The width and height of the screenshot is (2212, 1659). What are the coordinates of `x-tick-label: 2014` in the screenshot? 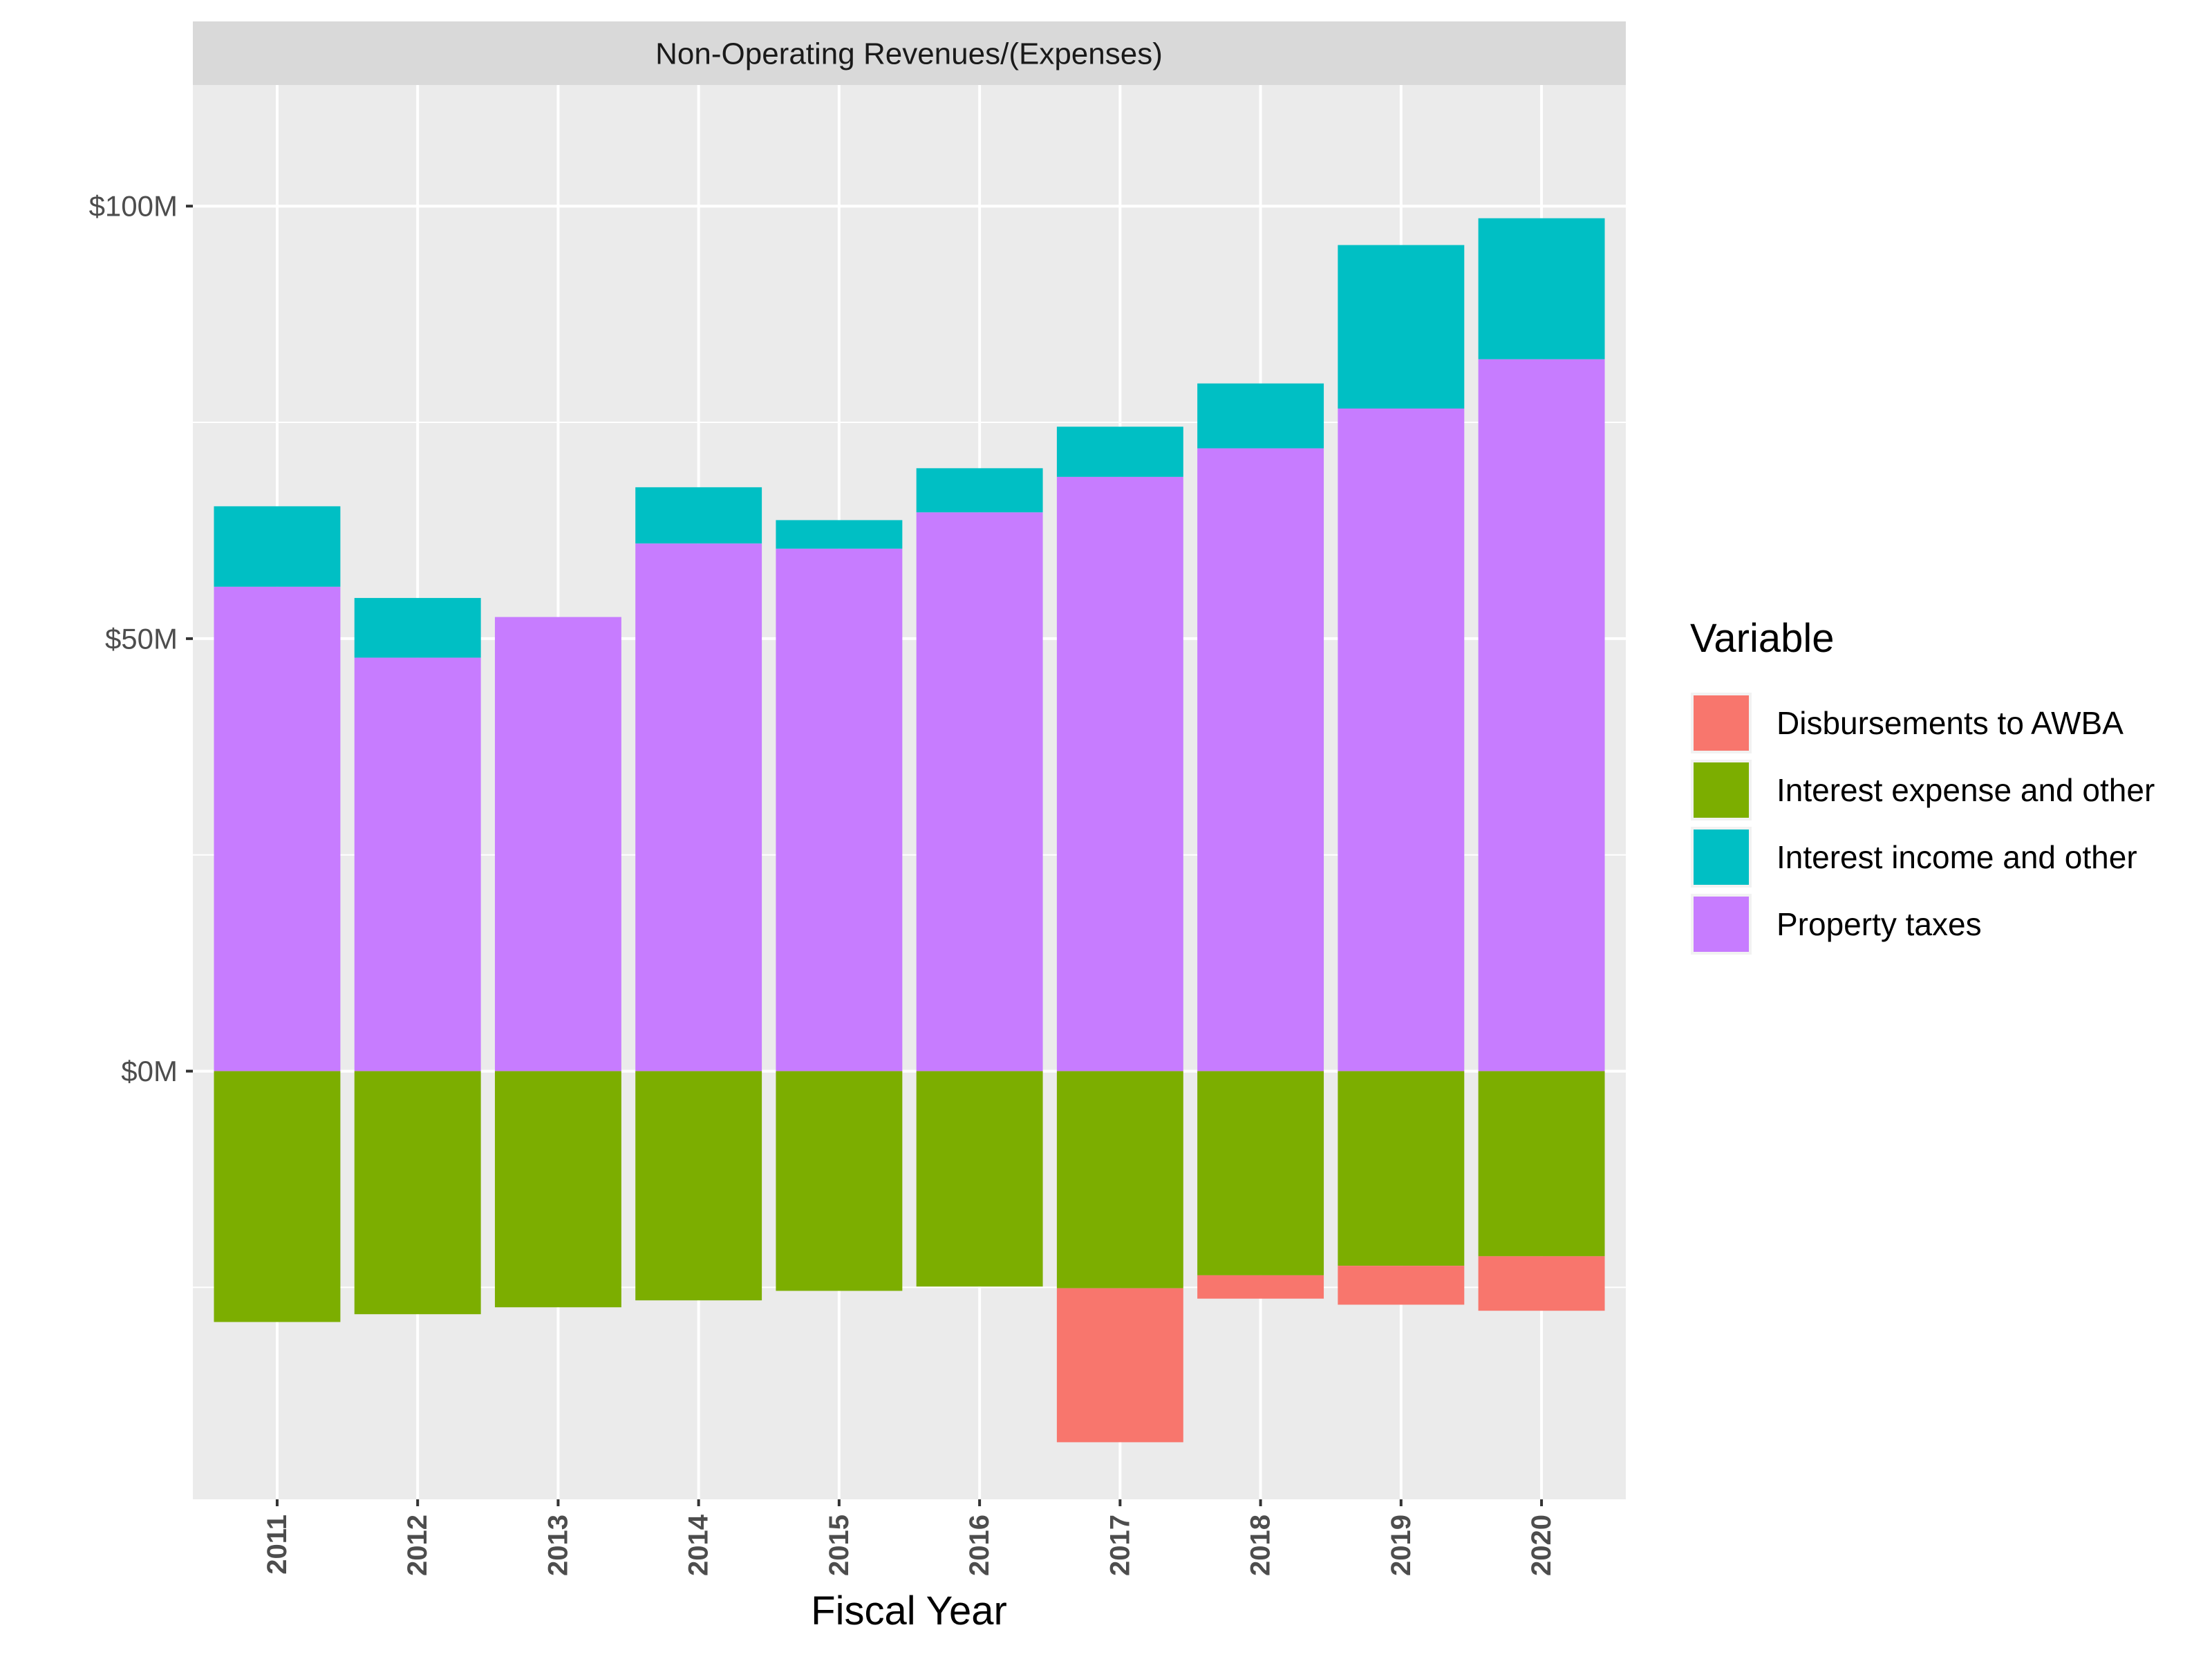 It's located at (699, 1545).